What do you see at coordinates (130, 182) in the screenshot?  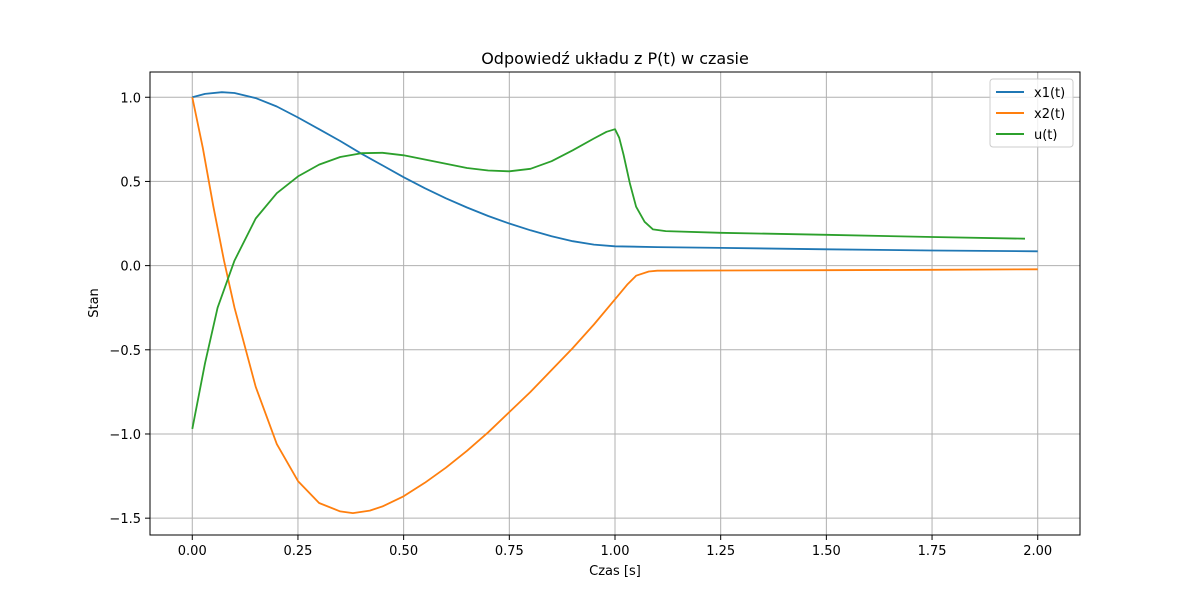 I see `y-tick-label: 0.5` at bounding box center [130, 182].